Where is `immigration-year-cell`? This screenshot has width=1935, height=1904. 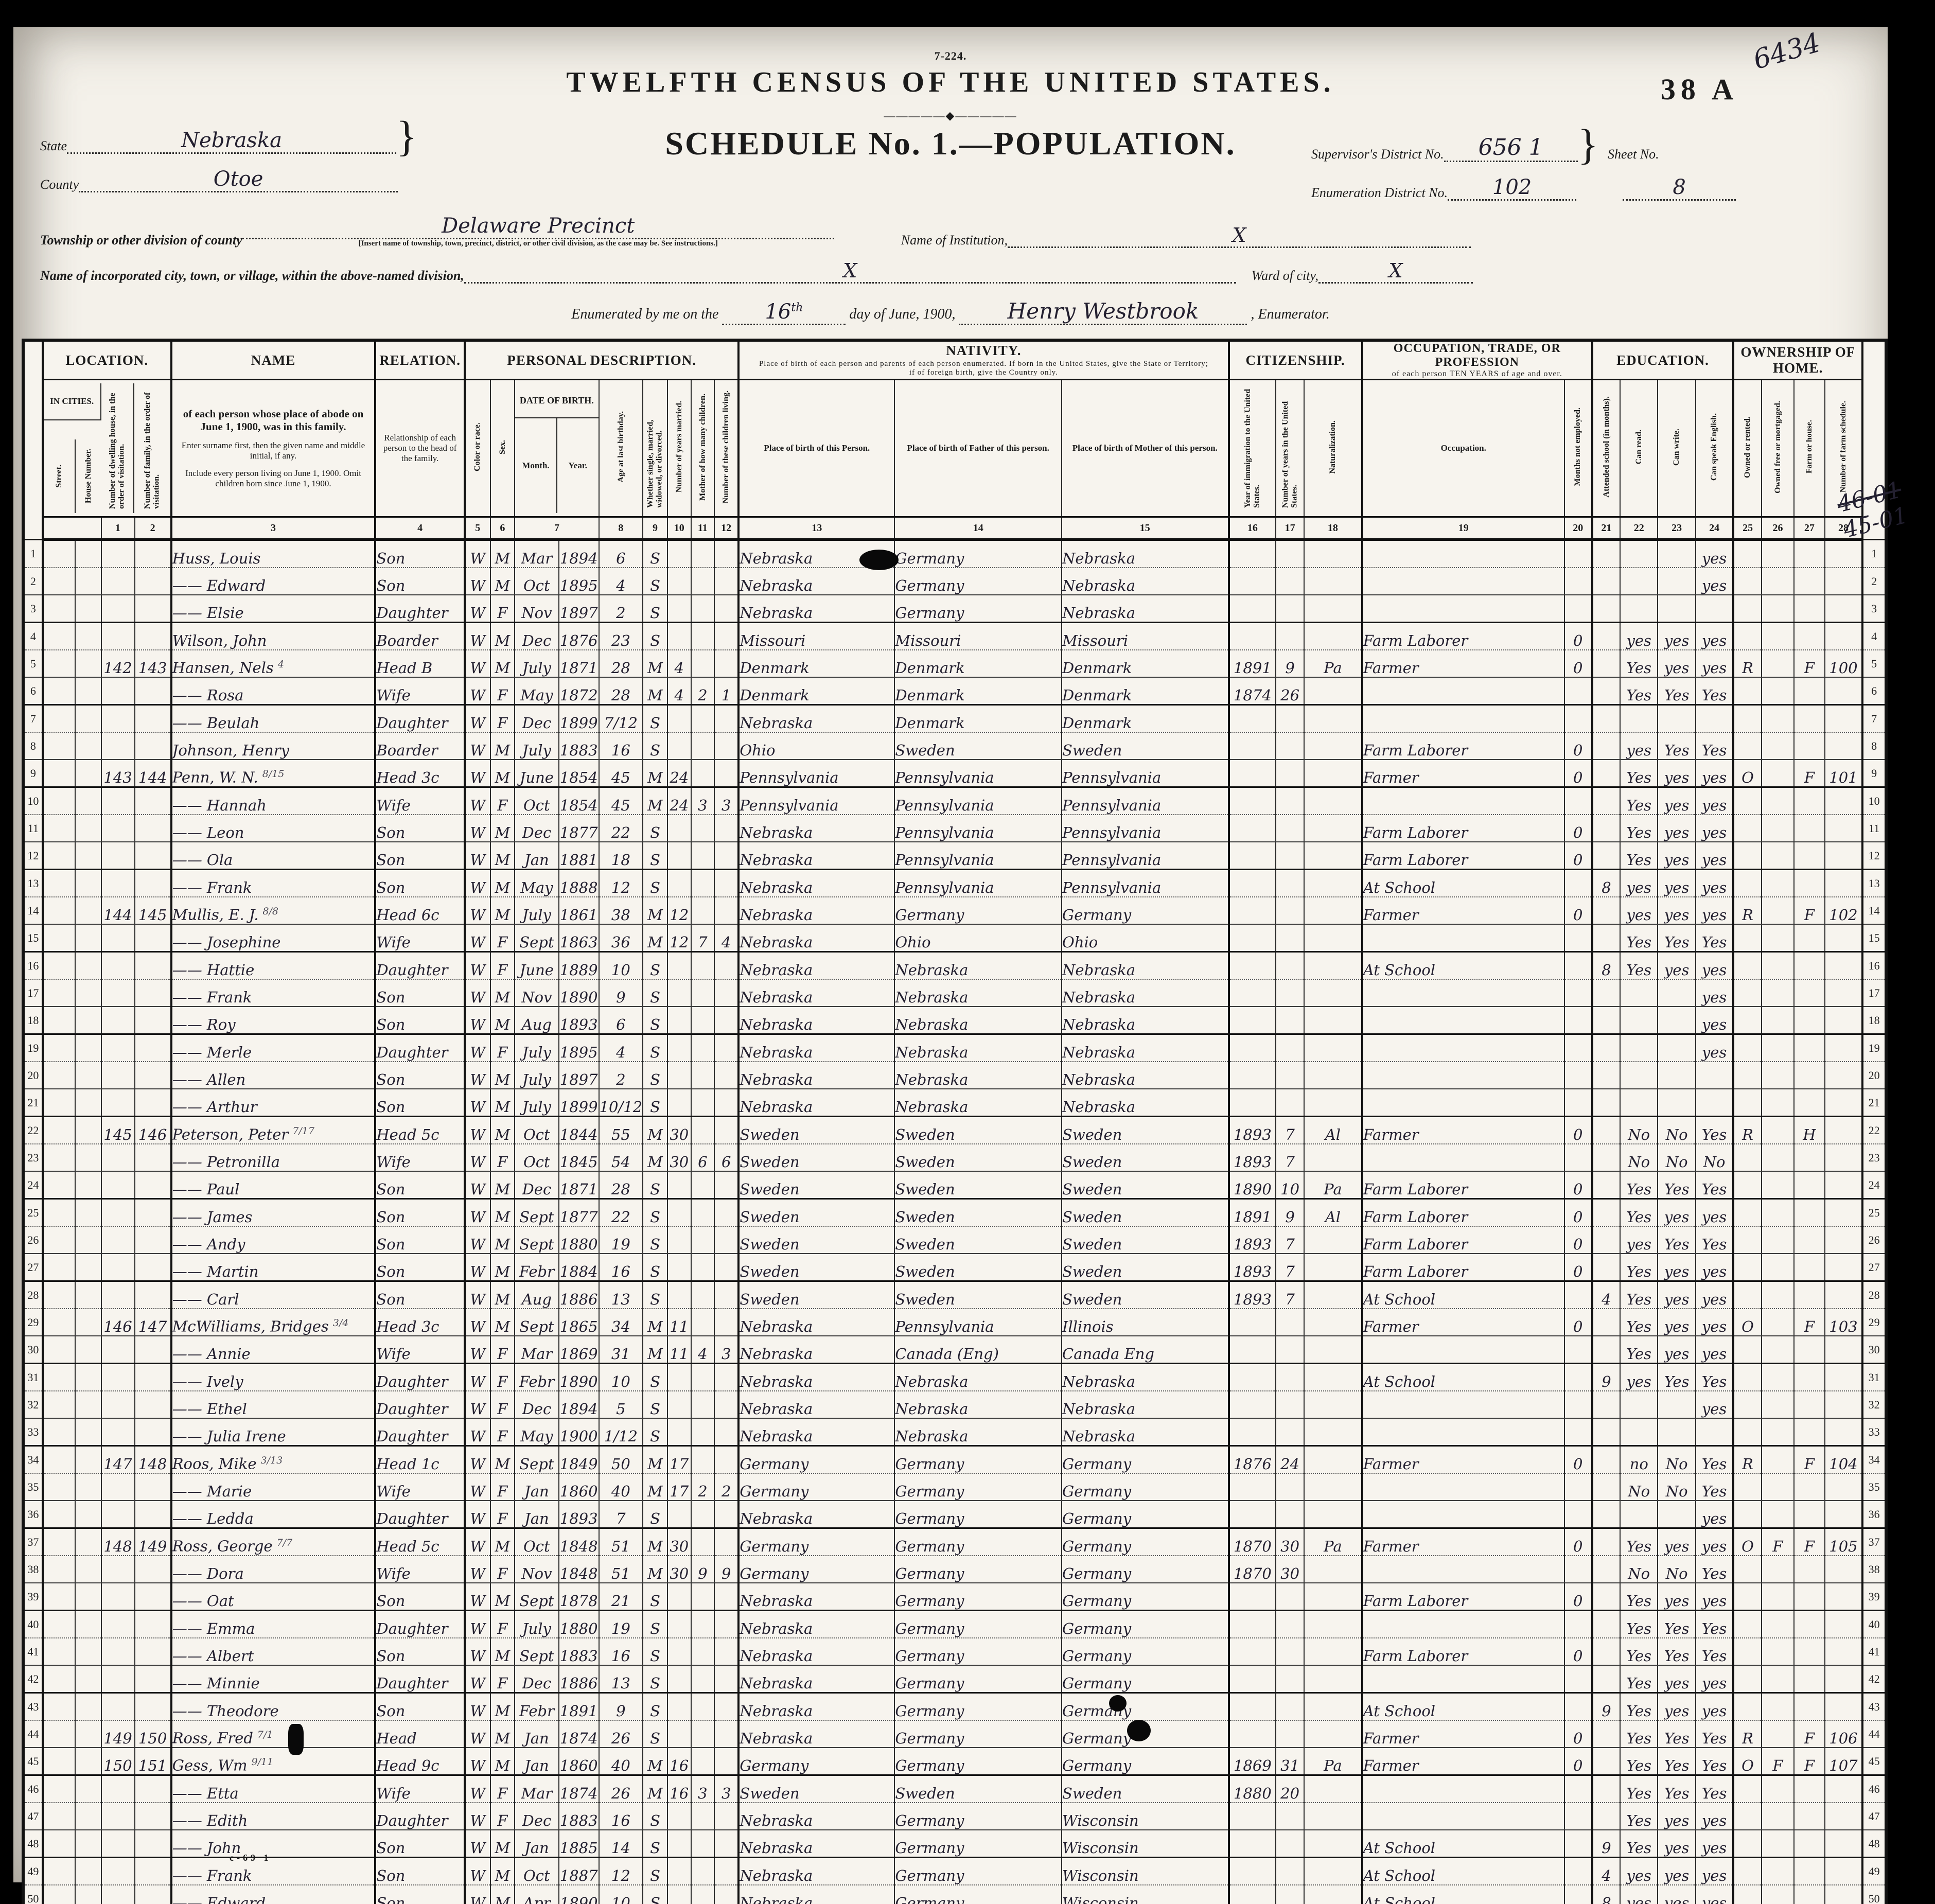 immigration-year-cell is located at coordinates (1252, 993).